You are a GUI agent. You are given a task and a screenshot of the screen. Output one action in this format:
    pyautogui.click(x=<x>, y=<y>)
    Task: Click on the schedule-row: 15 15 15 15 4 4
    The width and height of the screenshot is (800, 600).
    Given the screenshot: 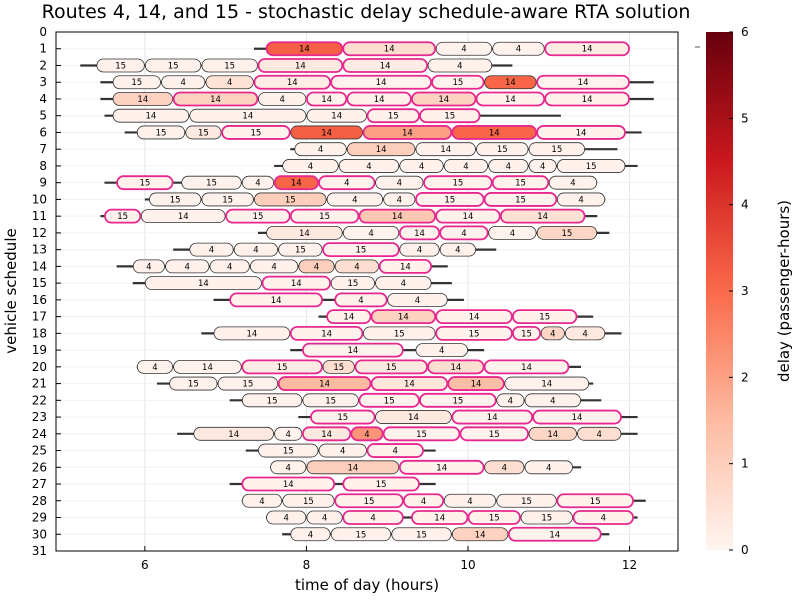 What is the action you would take?
    pyautogui.click(x=415, y=400)
    